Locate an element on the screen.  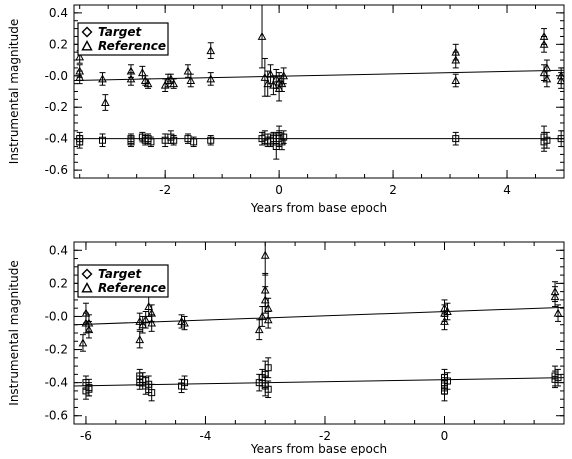
x-tick-label: 4 is located at coordinates (507, 190).